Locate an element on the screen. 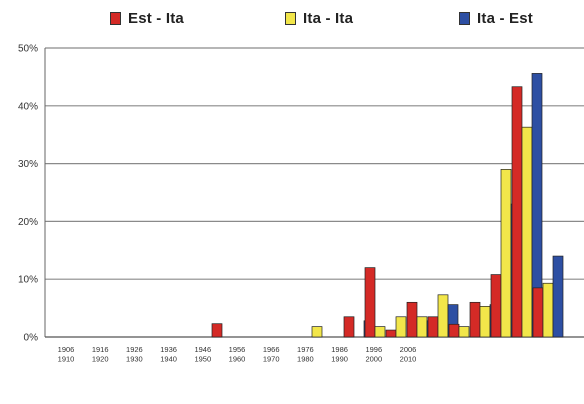 Image resolution: width=584 pixels, height=404 pixels. legend-label-ita-ita: Ita - Ita is located at coordinates (328, 18).